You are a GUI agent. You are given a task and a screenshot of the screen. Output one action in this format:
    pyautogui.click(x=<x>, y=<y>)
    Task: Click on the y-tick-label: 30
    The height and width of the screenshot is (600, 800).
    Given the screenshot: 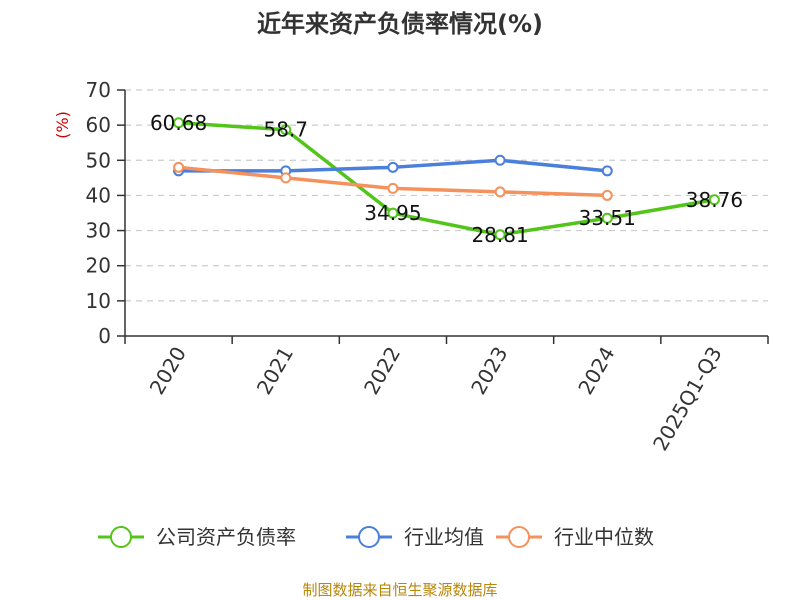 What is the action you would take?
    pyautogui.click(x=98, y=231)
    